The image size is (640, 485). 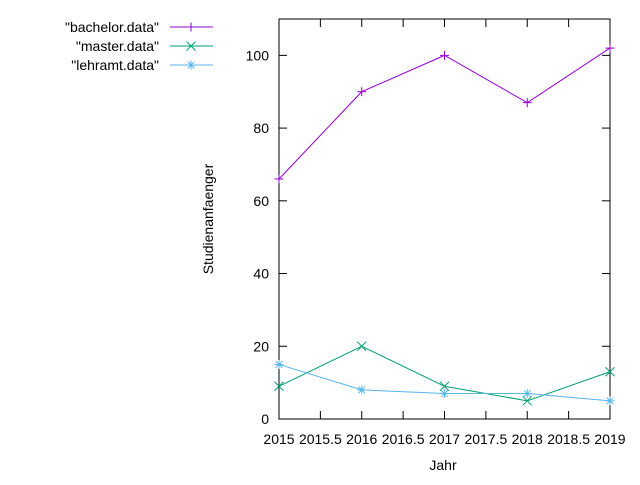 I want to click on y-tick-label: 100, so click(x=258, y=55).